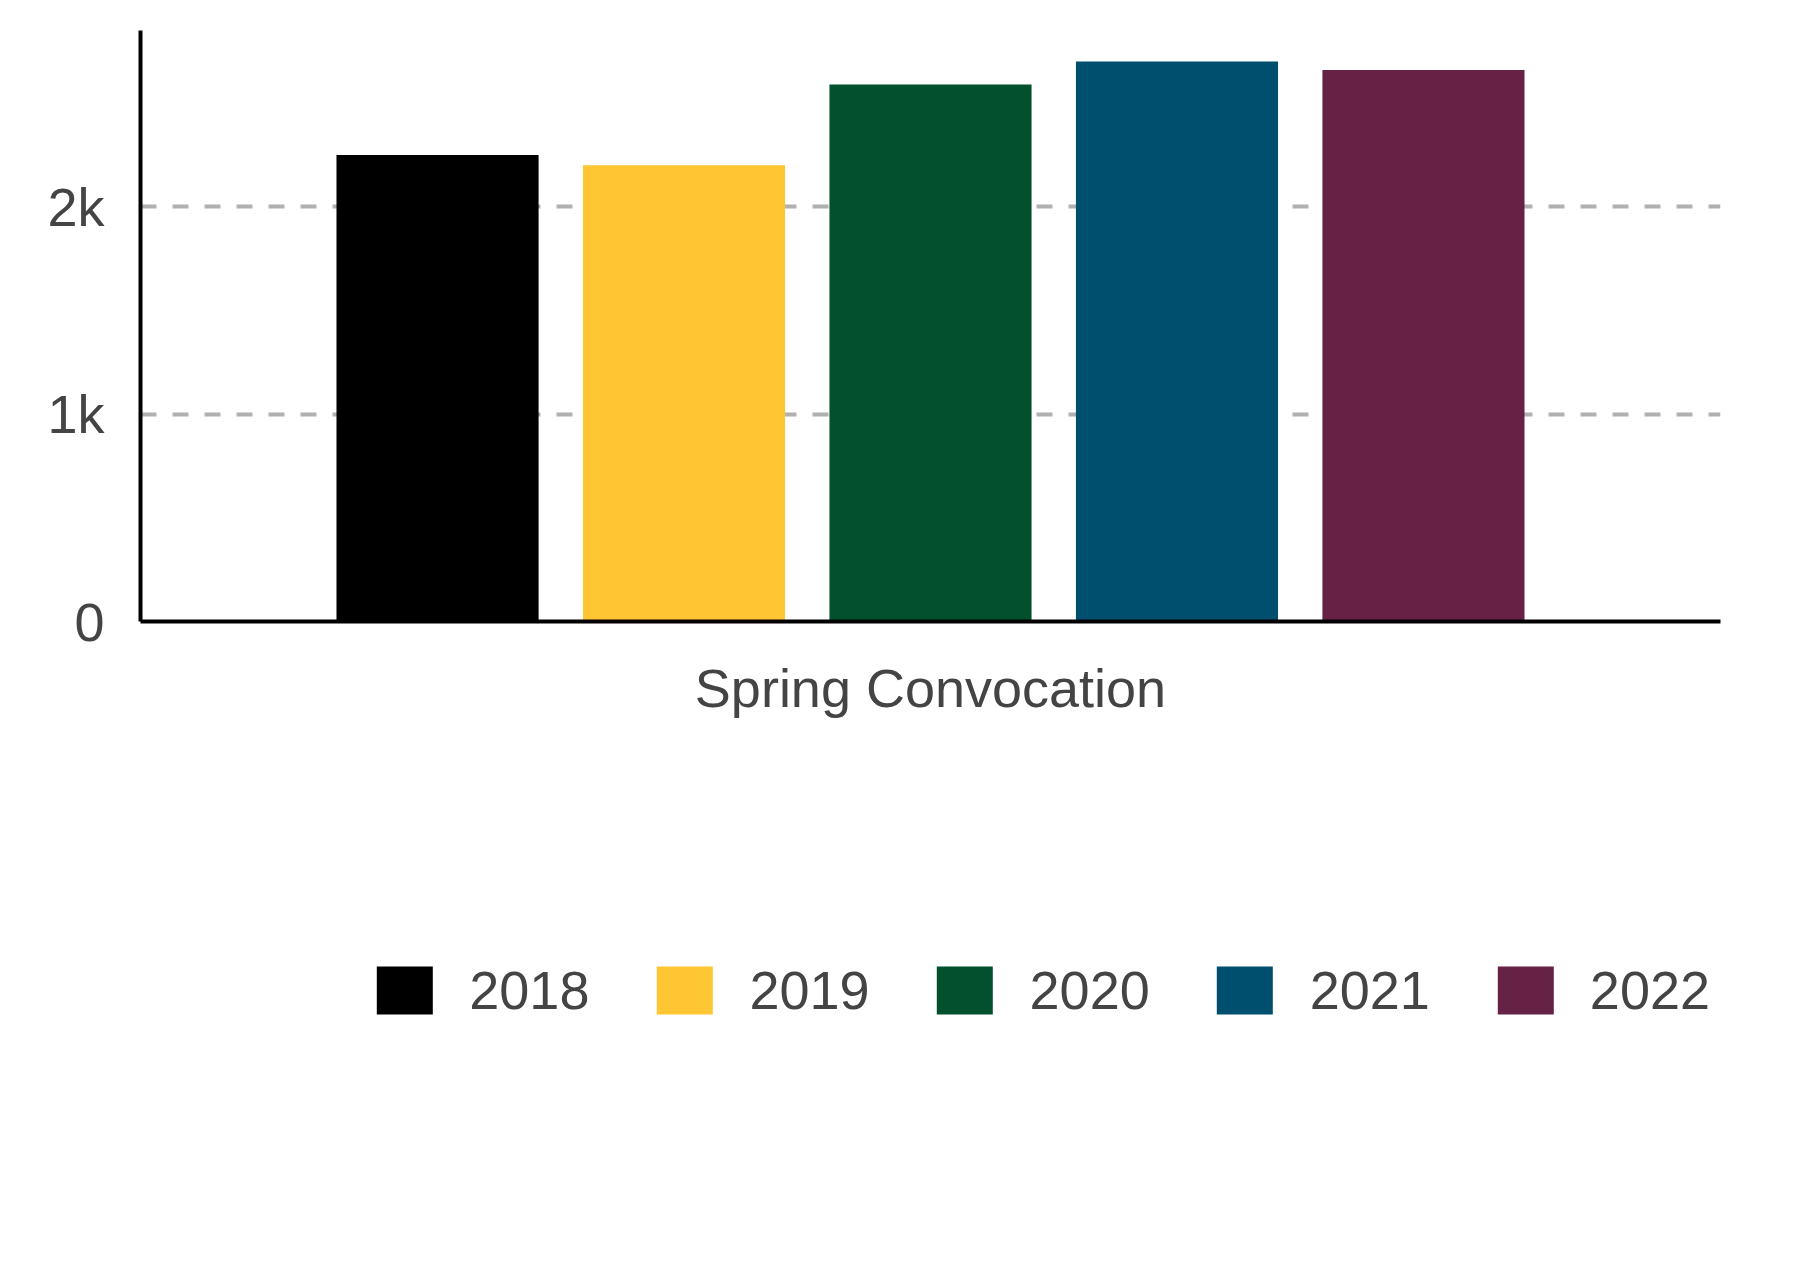 The image size is (1802, 1282). Describe the element at coordinates (89, 621) in the screenshot. I see `y-tick-label: 0` at that location.